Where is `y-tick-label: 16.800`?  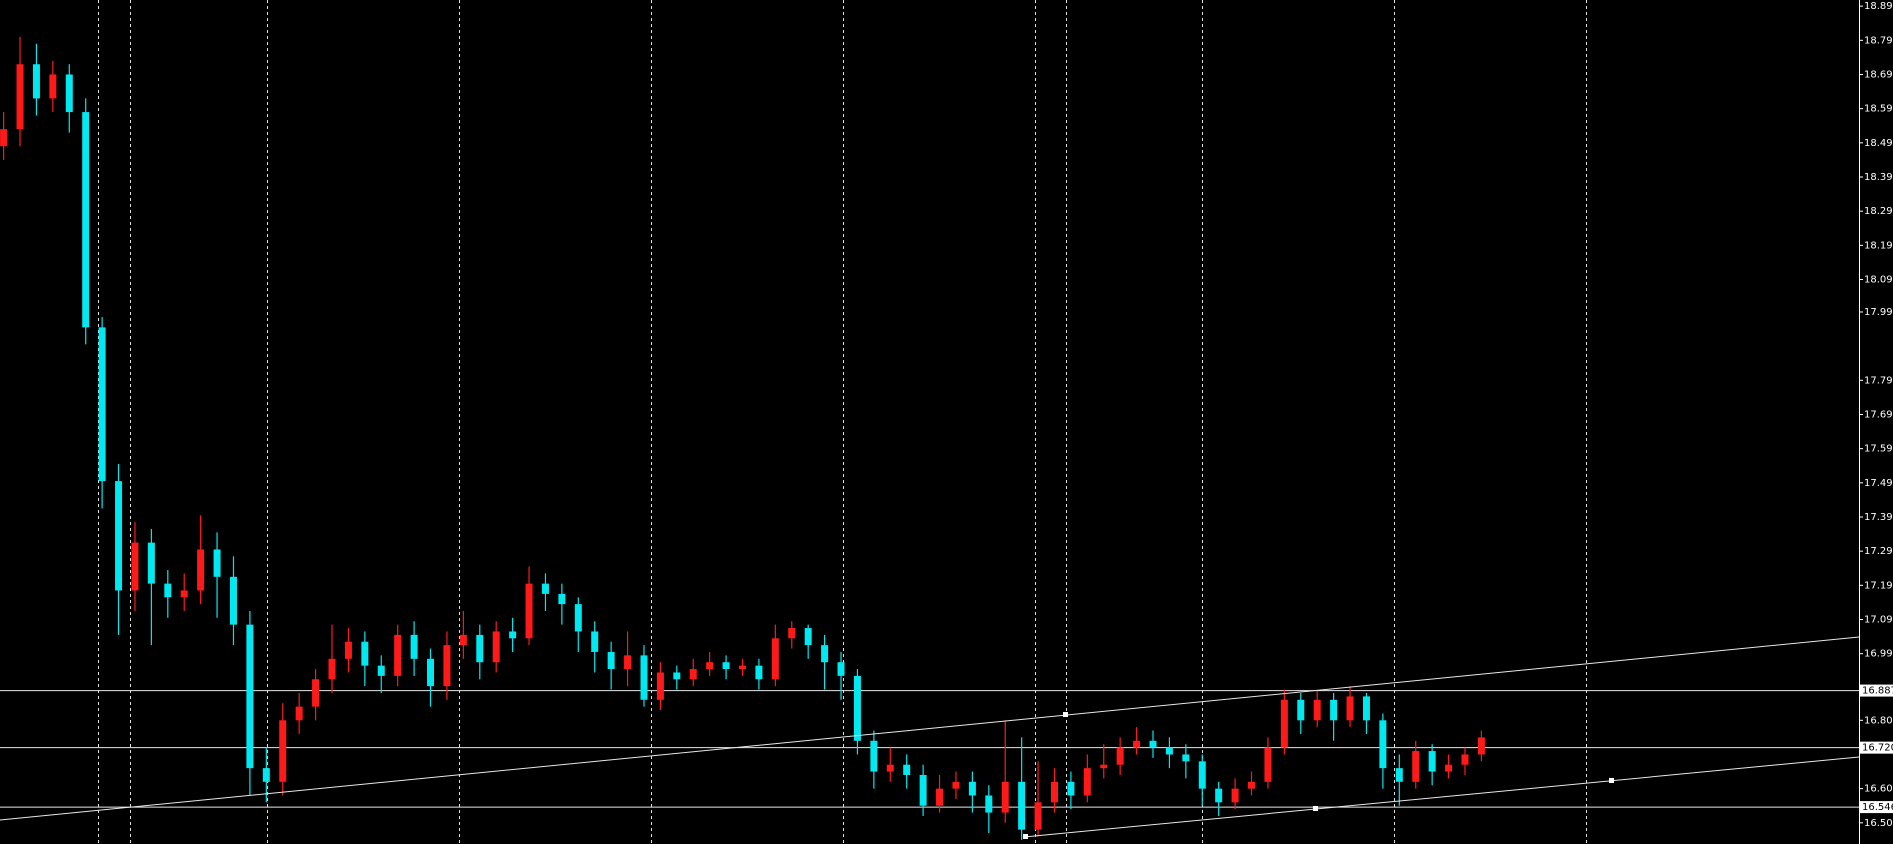
y-tick-label: 16.800 is located at coordinates (1878, 720).